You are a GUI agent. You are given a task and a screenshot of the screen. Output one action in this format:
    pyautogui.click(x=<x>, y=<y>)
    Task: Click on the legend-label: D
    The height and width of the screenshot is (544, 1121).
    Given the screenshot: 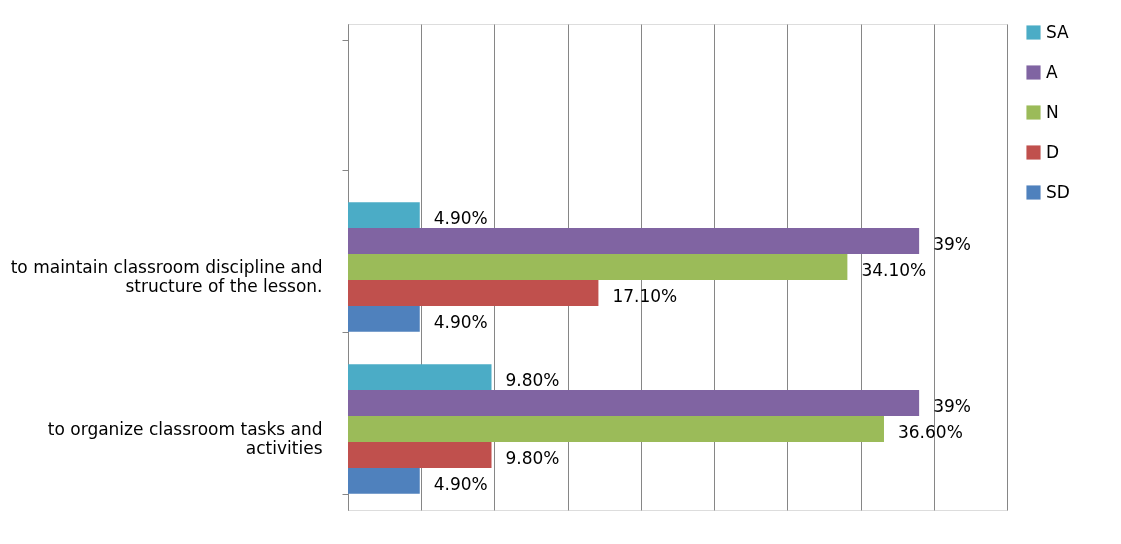 What is the action you would take?
    pyautogui.click(x=1053, y=151)
    